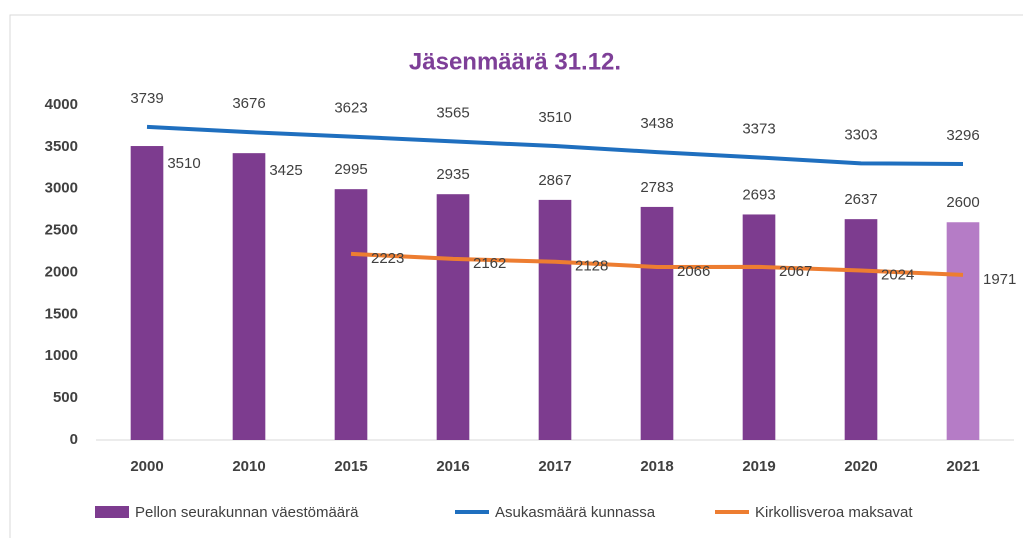 This screenshot has width=1023, height=538. What do you see at coordinates (758, 128) in the screenshot?
I see `line-label: 3373` at bounding box center [758, 128].